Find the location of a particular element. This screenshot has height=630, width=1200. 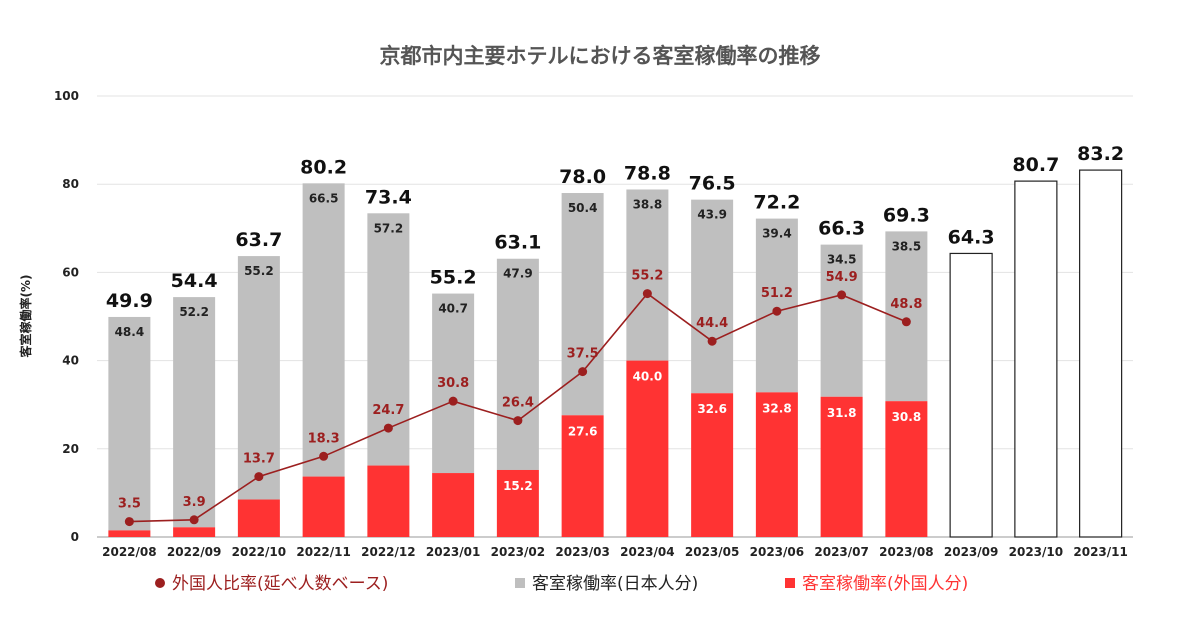

y-tick-label: 20 is located at coordinates (70, 449).